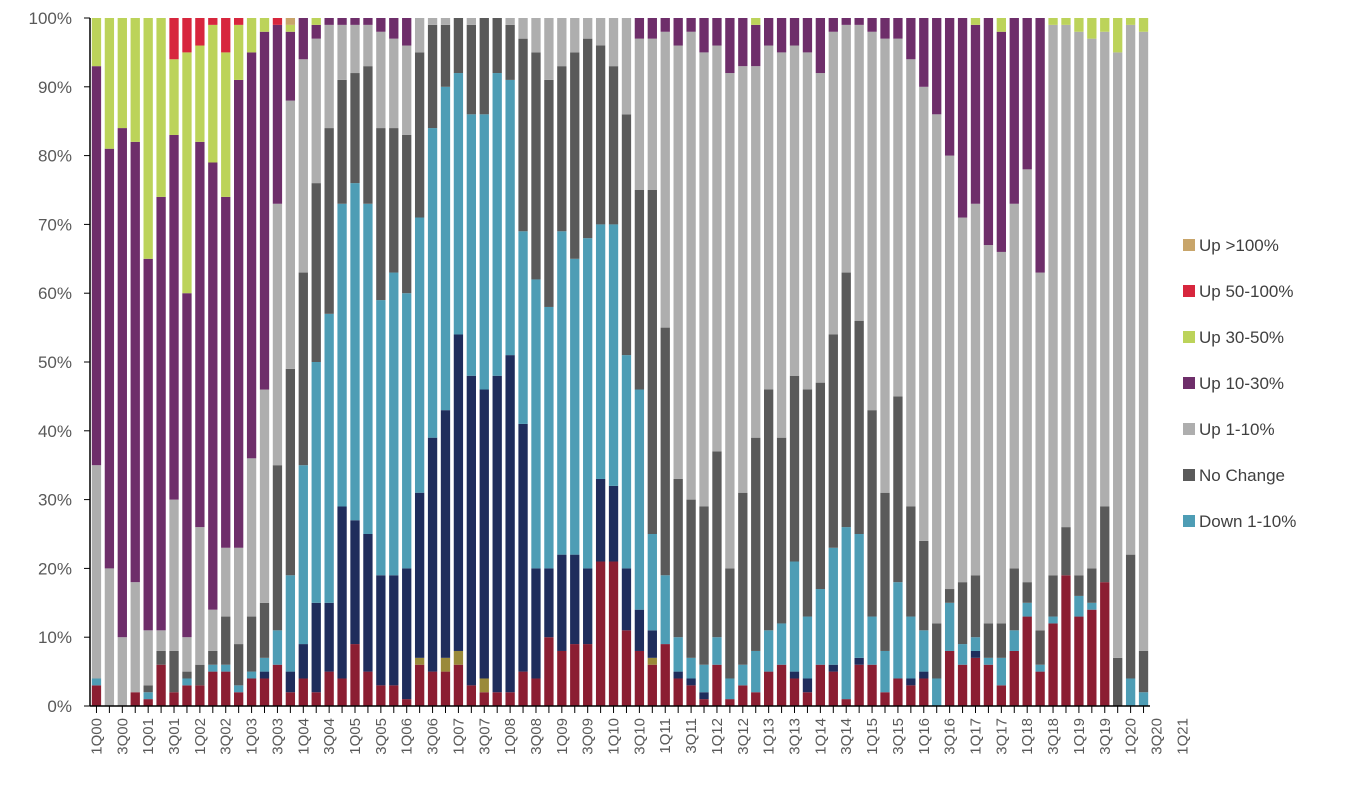 This screenshot has height=788, width=1364. What do you see at coordinates (1131, 736) in the screenshot?
I see `x-tick-label: 1Q20` at bounding box center [1131, 736].